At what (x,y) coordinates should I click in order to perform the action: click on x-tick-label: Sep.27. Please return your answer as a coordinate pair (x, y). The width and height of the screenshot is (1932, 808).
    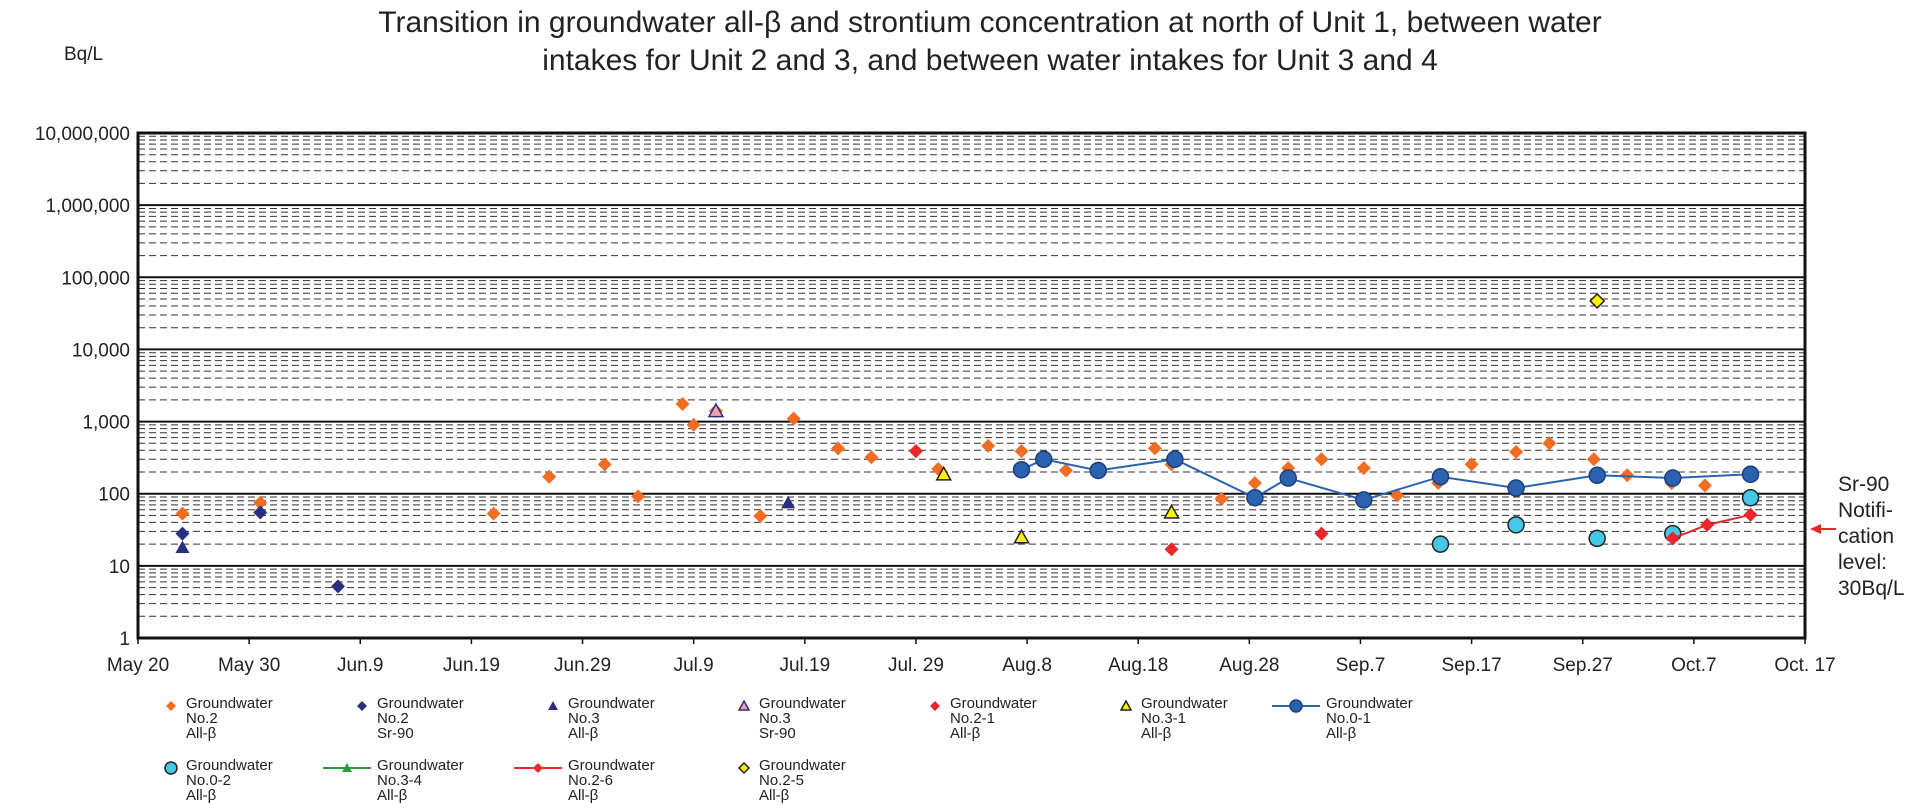
    Looking at the image, I should click on (1583, 665).